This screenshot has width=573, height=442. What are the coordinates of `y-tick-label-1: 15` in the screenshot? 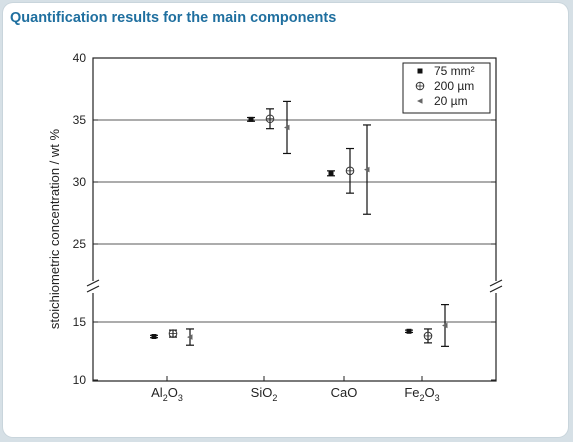 It's located at (80, 322).